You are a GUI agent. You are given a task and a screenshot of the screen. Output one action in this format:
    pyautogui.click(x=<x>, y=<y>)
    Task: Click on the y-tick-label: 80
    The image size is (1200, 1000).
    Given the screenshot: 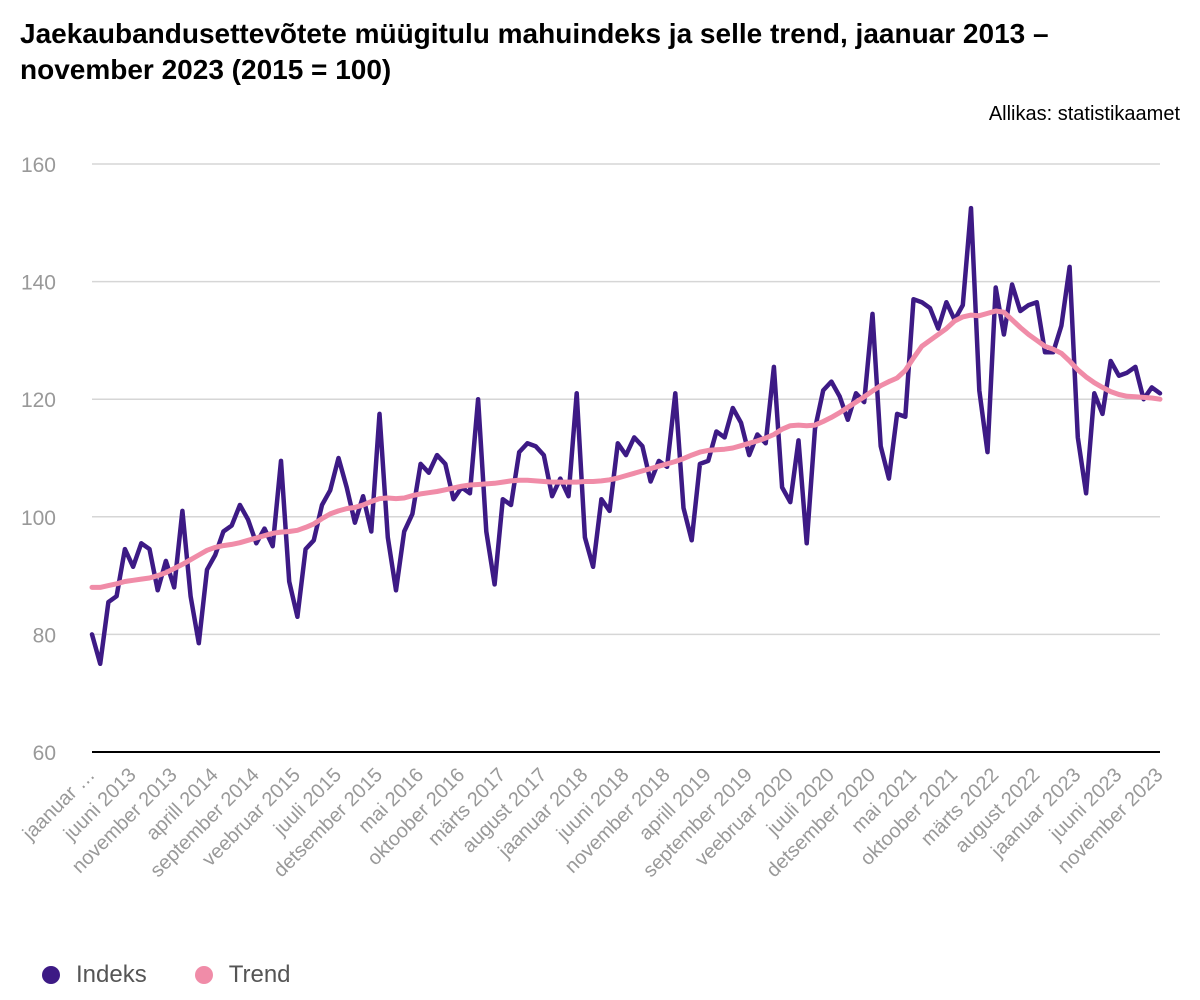 What is the action you would take?
    pyautogui.click(x=44, y=635)
    